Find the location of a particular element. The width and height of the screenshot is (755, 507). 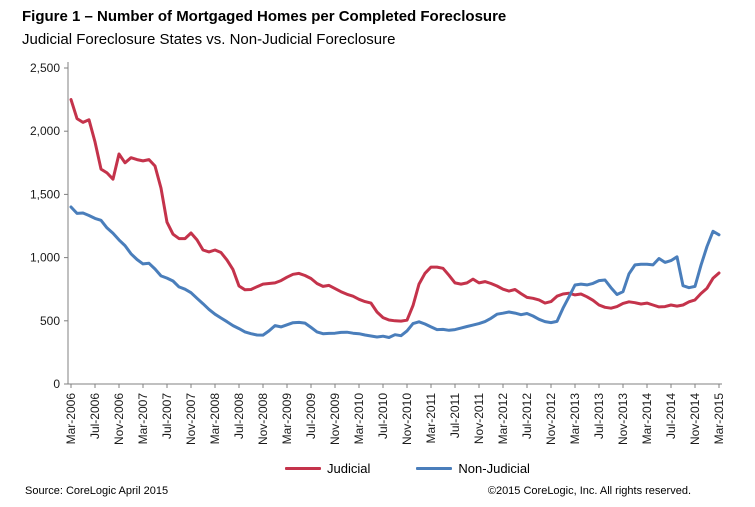

source-note: Source: CoreLogic April 2015 is located at coordinates (97, 491).